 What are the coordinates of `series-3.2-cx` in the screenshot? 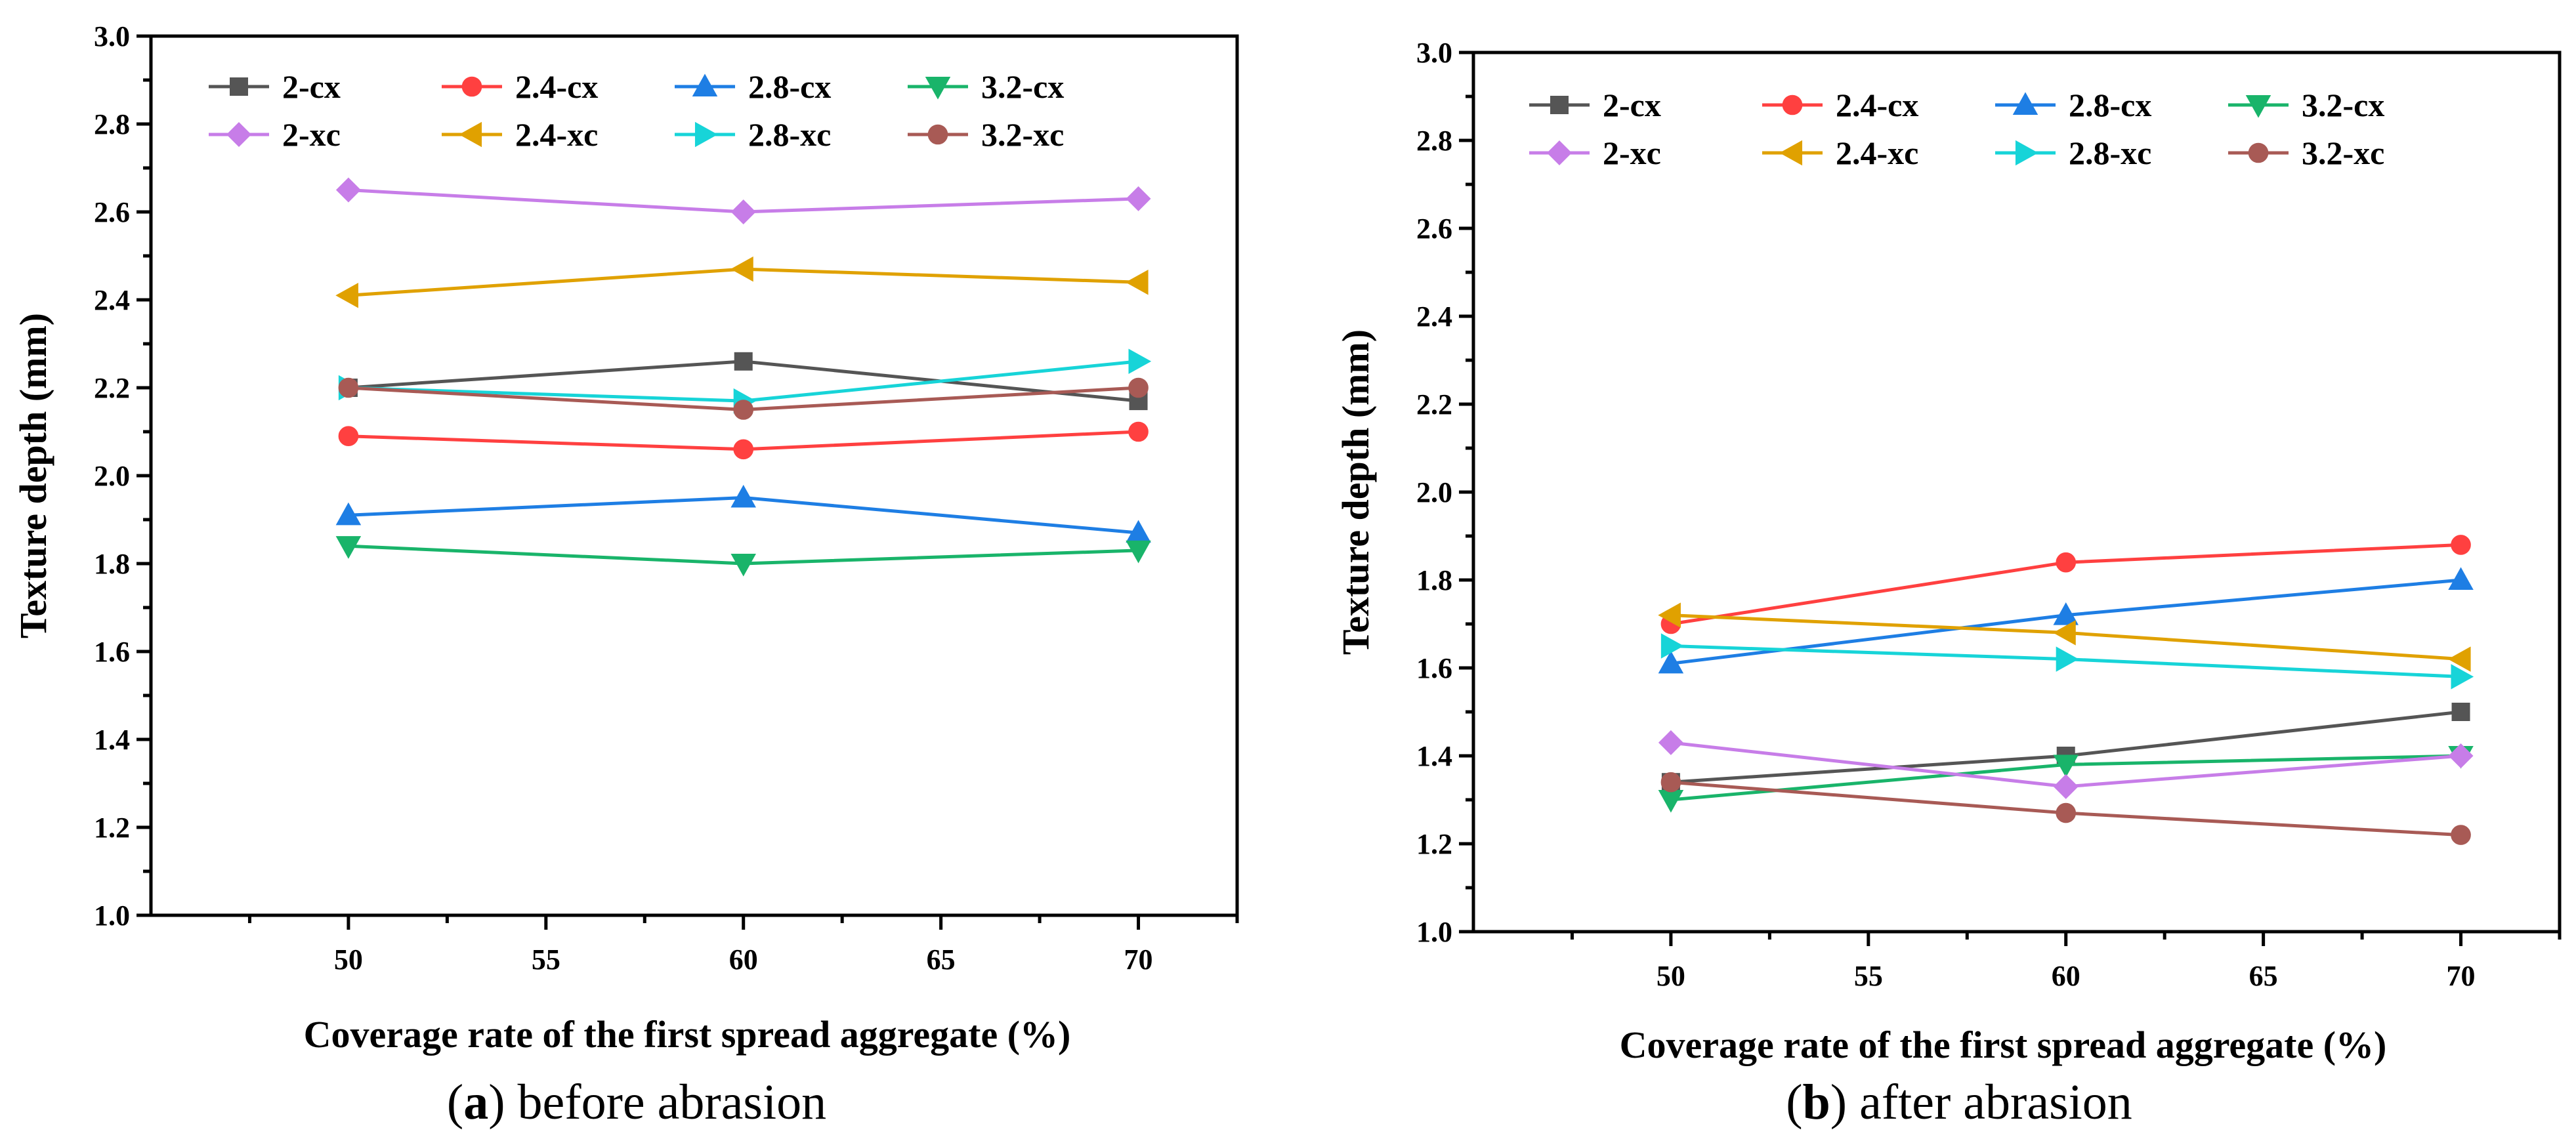 It's located at (743, 556).